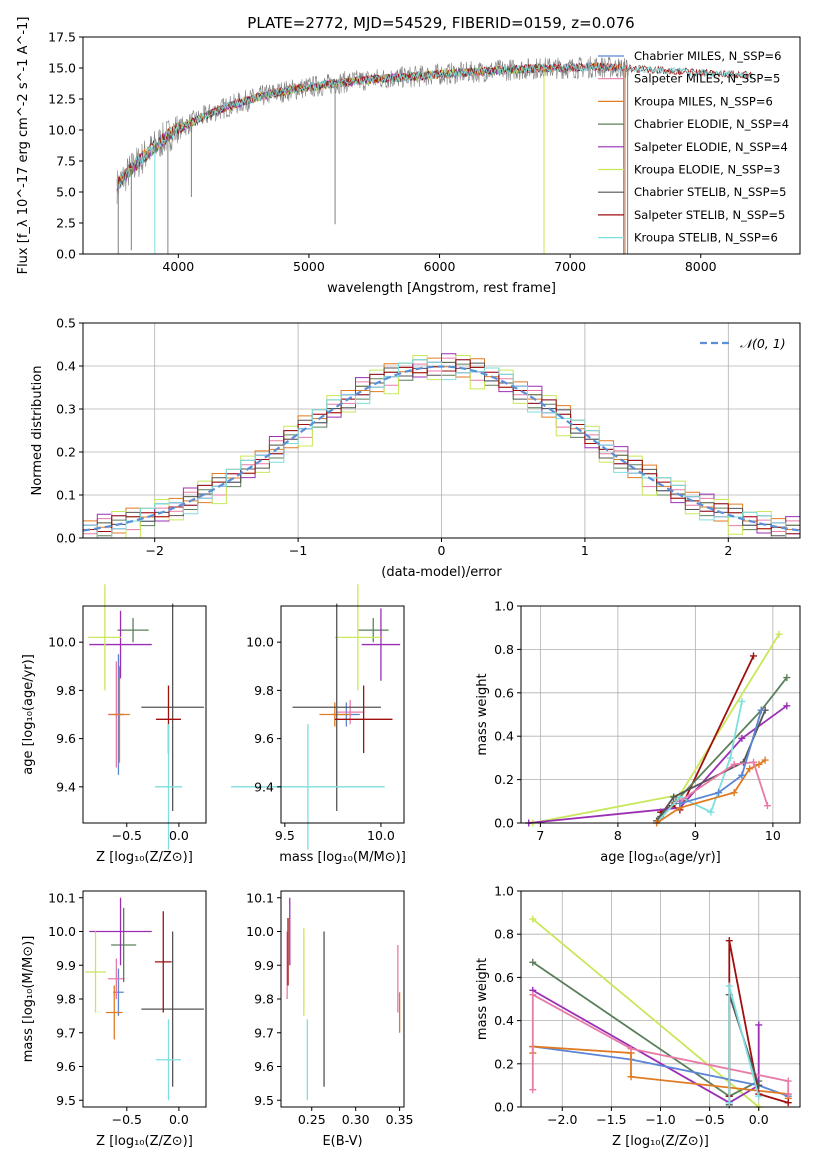 The height and width of the screenshot is (1170, 819). What do you see at coordinates (66, 1100) in the screenshot?
I see `mass_vs_Z-ytick-label: 9.5` at bounding box center [66, 1100].